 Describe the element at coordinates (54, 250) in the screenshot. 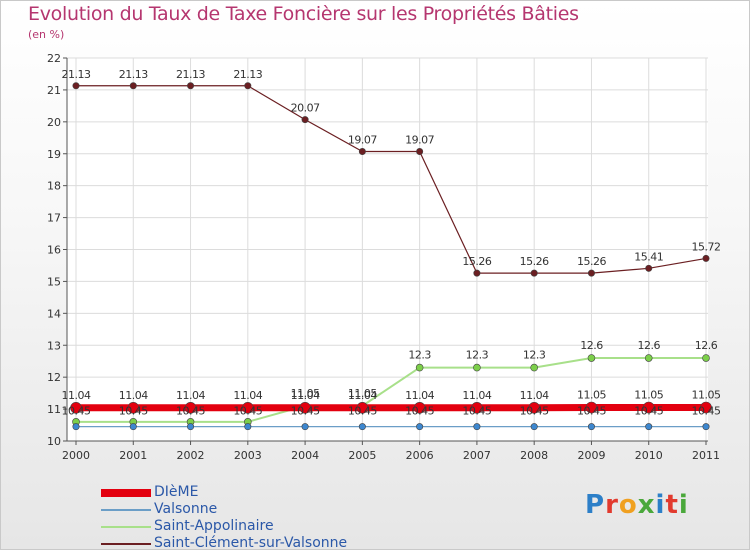

I see `y-tick-label: 16` at that location.